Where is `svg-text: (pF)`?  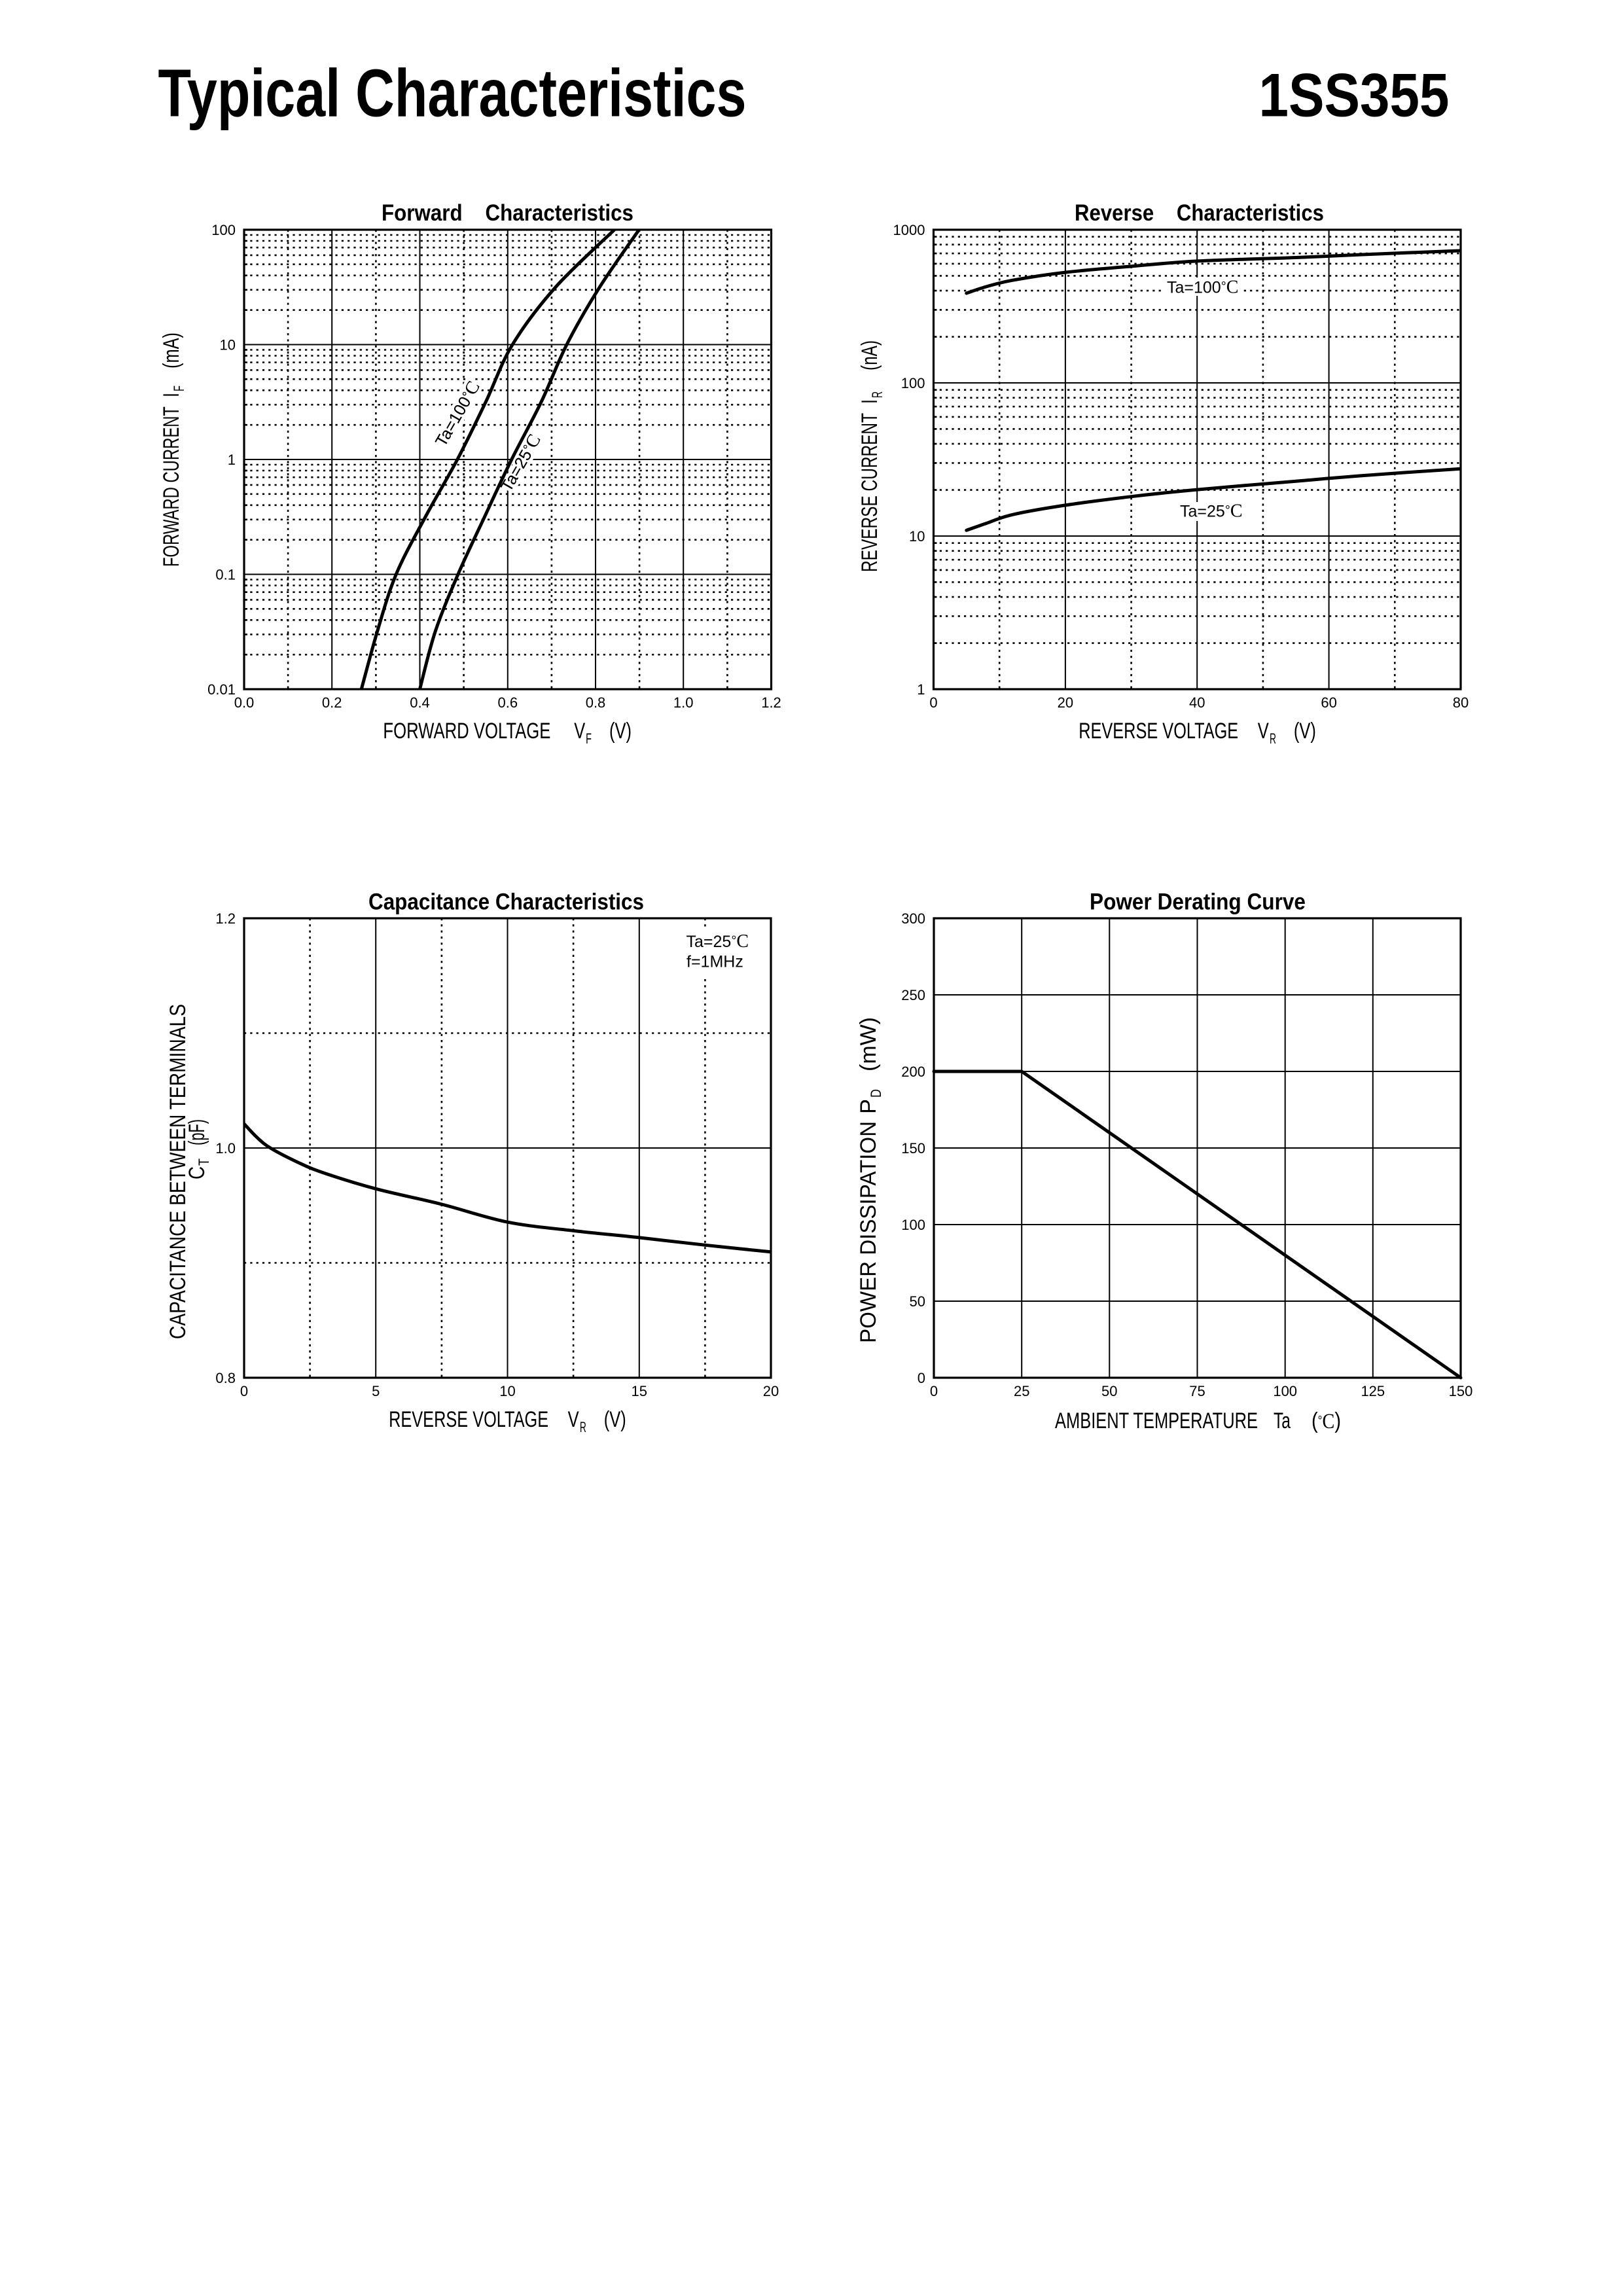
svg-text: (pF) is located at coordinates (197, 1132).